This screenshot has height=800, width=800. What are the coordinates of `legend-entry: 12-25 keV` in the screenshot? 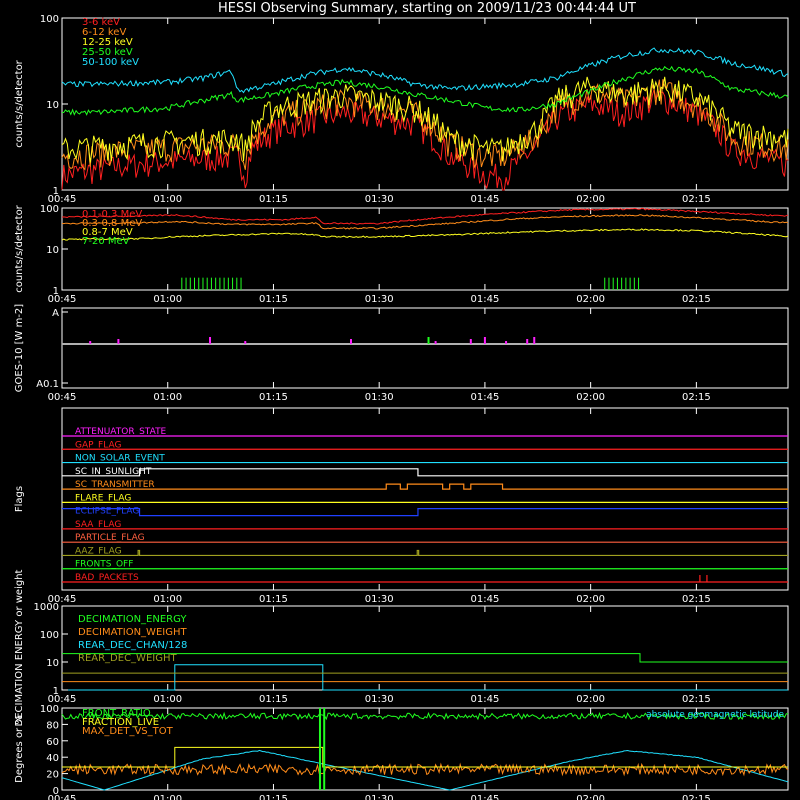 It's located at (107, 42).